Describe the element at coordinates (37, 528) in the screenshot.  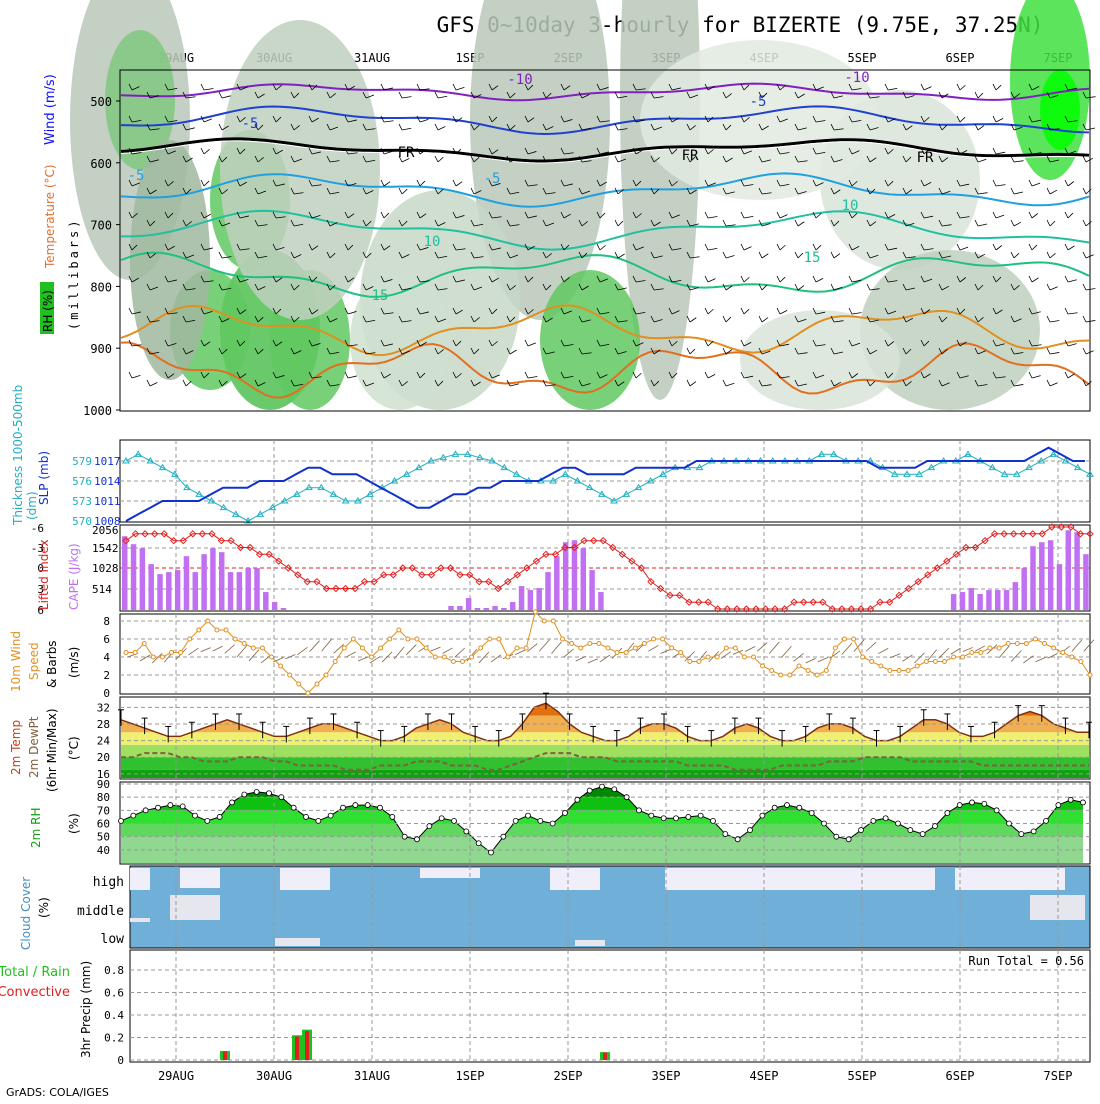
I see `y-tick-label: -6` at that location.